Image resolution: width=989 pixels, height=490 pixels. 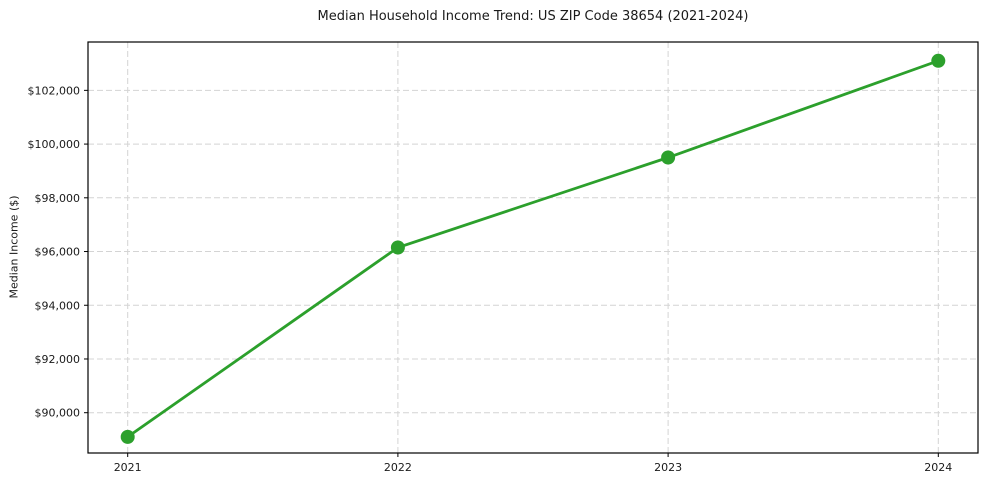 What do you see at coordinates (58, 305) in the screenshot?
I see `y-tick-label: $94,000` at bounding box center [58, 305].